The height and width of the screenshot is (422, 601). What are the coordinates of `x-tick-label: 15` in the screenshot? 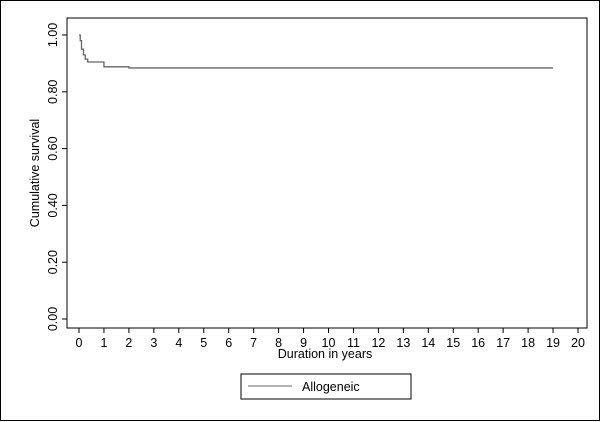 It's located at (453, 343).